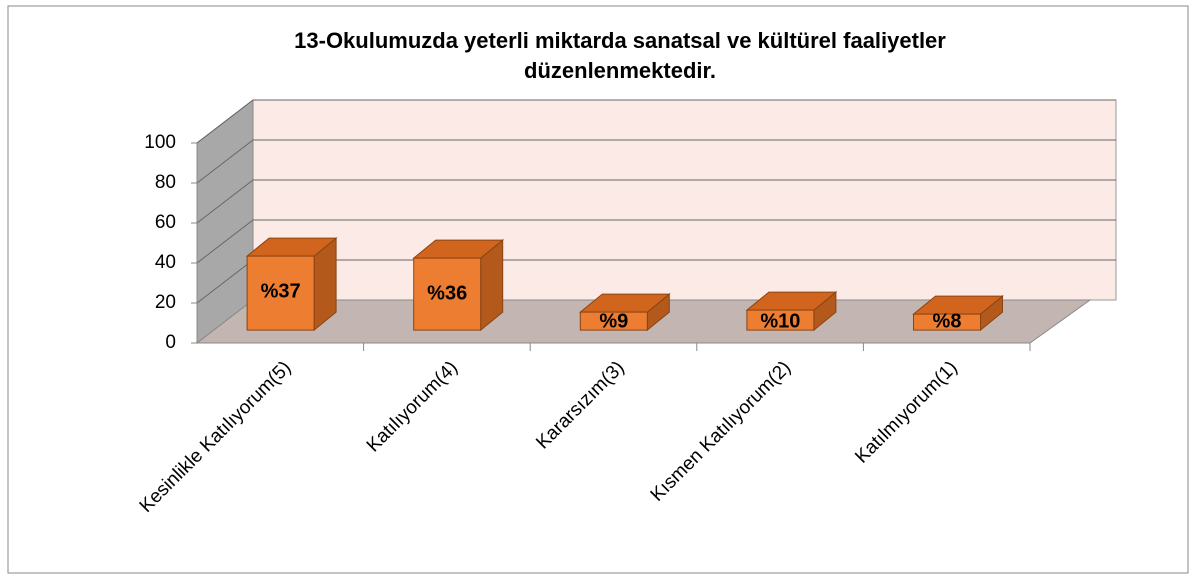 The height and width of the screenshot is (579, 1196). I want to click on data-label: %9, so click(613, 321).